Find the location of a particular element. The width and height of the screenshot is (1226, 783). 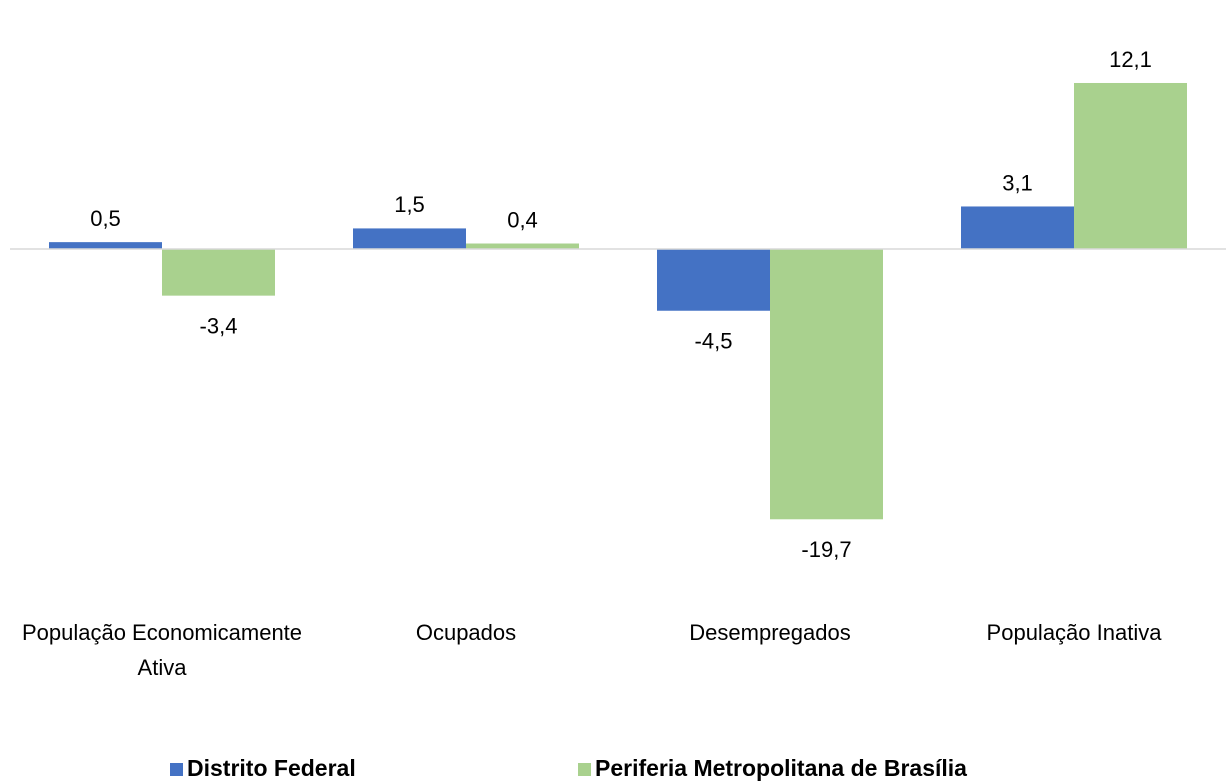

data-label: 12,1 is located at coordinates (1130, 59).